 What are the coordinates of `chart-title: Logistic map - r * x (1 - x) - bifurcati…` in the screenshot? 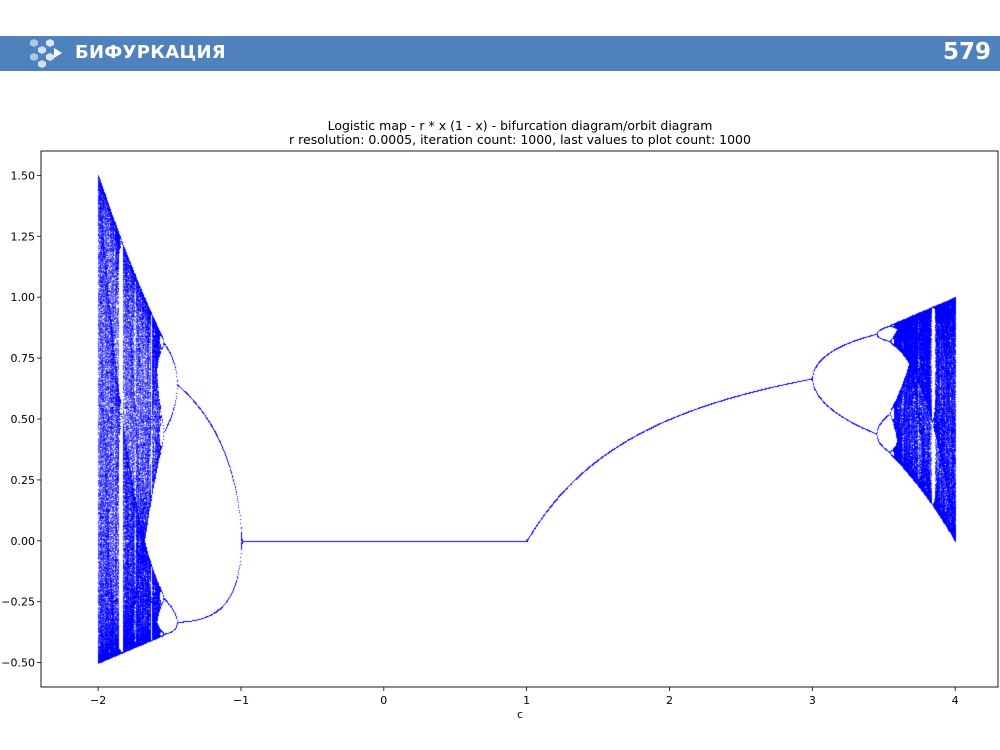 It's located at (520, 125).